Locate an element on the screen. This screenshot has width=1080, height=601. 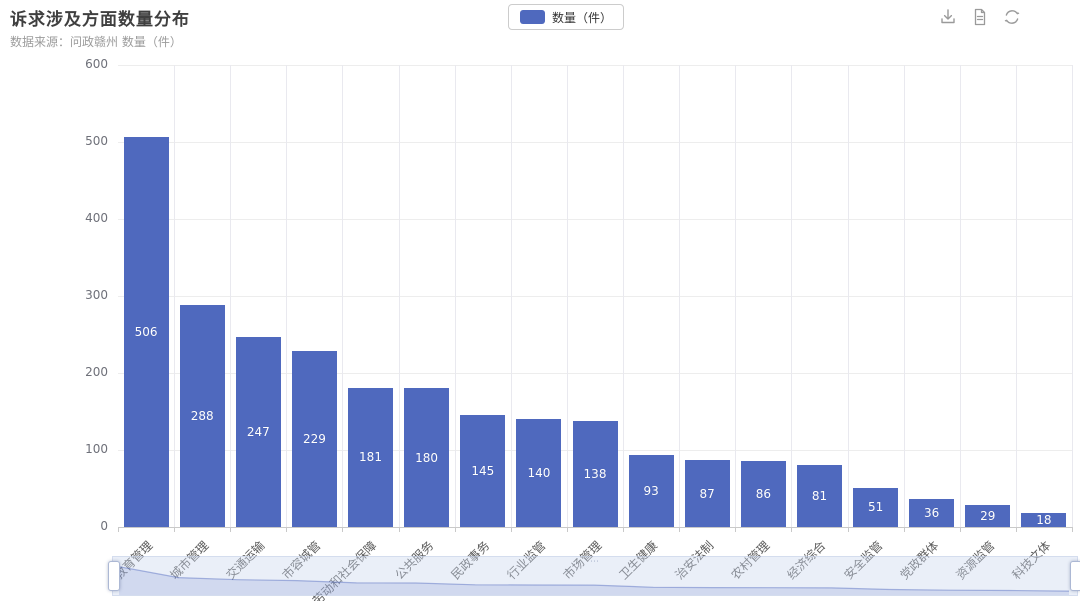
chart-toolbar is located at coordinates (980, 17).